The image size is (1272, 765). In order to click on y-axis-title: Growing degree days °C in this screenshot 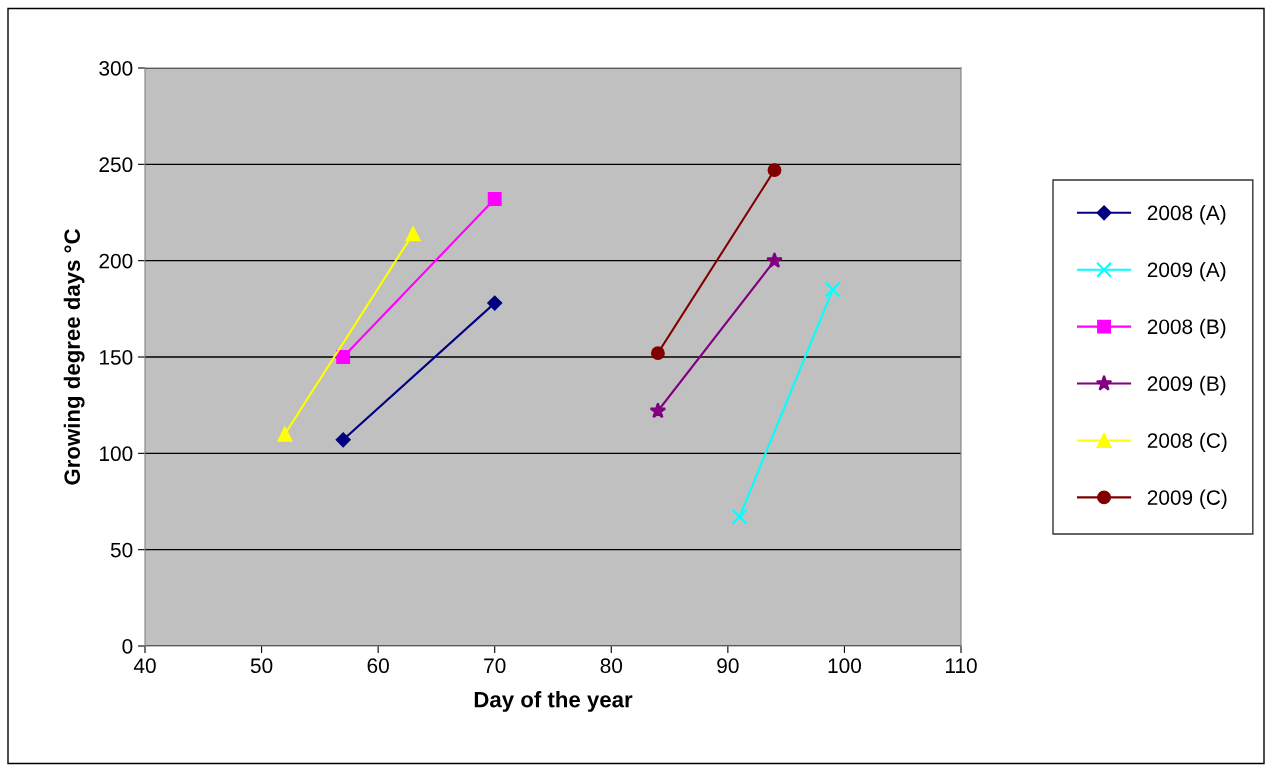, I will do `click(74, 357)`.